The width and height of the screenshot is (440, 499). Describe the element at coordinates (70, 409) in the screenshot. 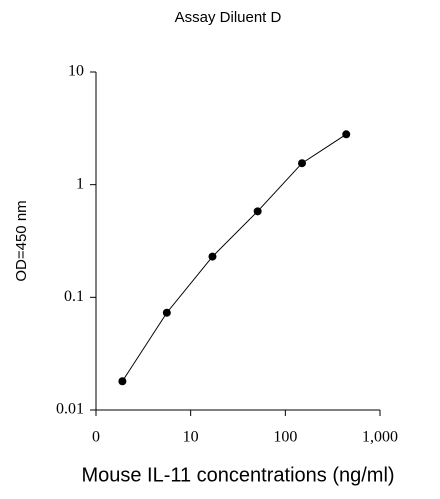

I see `y-tick-label: 0.01` at that location.